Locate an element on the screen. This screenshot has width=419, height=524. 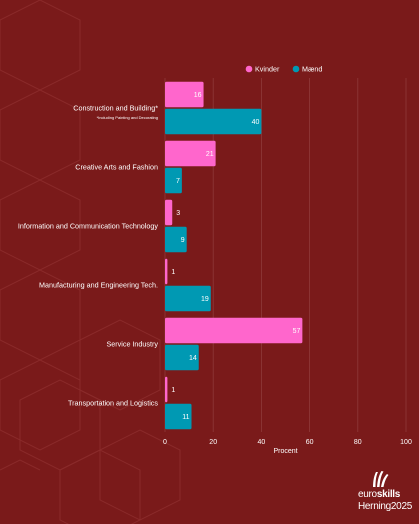
x-tick-label: 60 is located at coordinates (310, 442).